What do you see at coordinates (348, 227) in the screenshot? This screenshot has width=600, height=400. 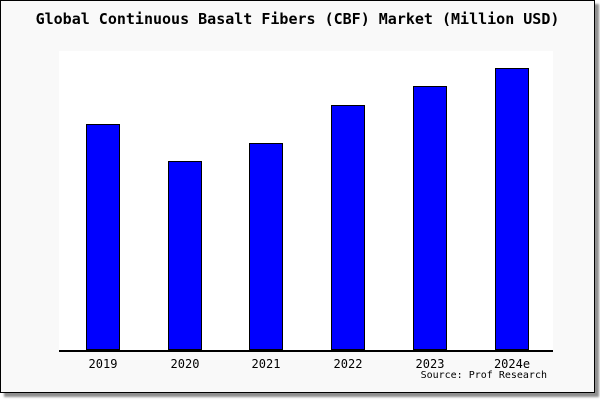 I see `bar-2022` at bounding box center [348, 227].